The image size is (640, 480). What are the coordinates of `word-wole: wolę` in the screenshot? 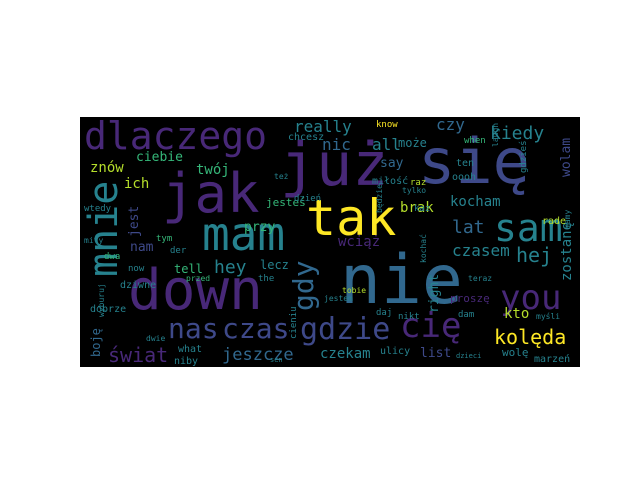 It's located at (515, 352).